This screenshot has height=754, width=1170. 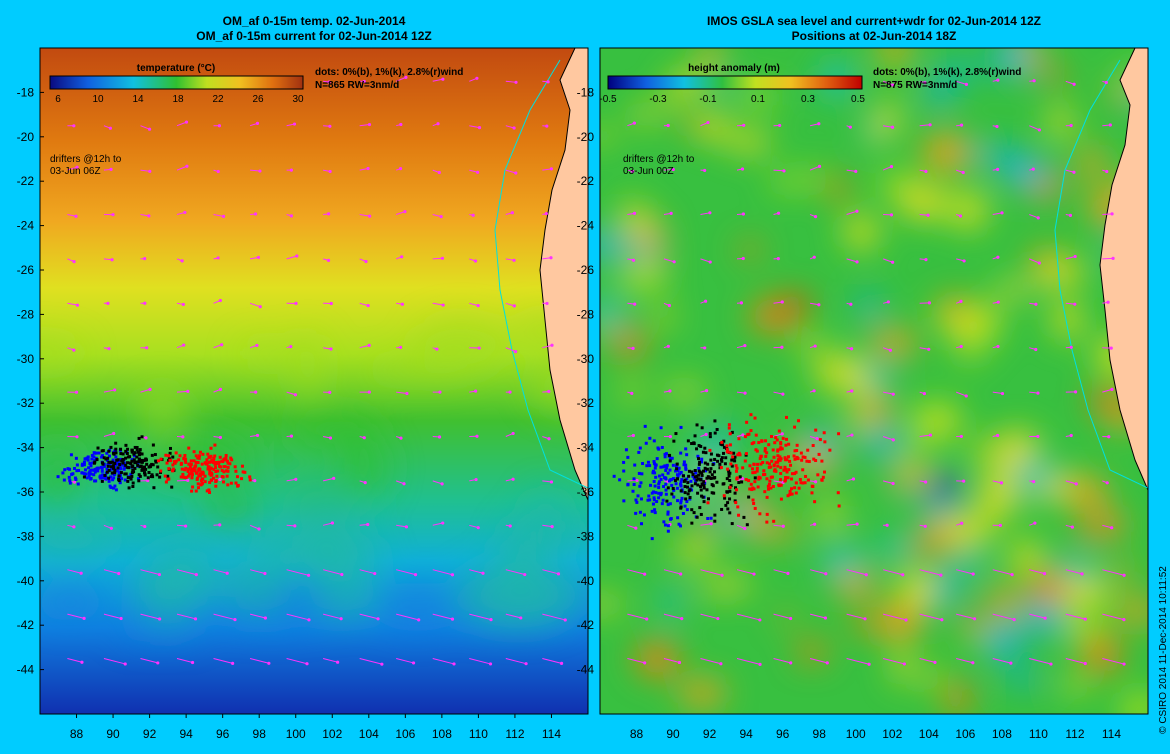 What do you see at coordinates (223, 734) in the screenshot?
I see `lon-tick-left: 96` at bounding box center [223, 734].